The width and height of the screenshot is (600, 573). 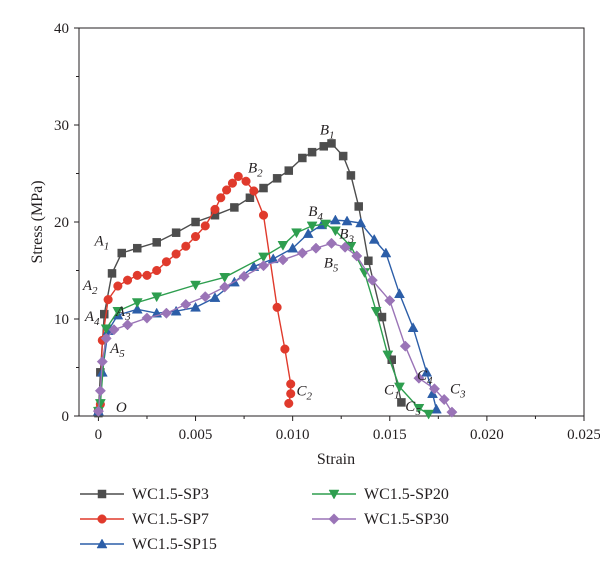 I want to click on legend-item: WC1.5-SP20, so click(x=380, y=494).